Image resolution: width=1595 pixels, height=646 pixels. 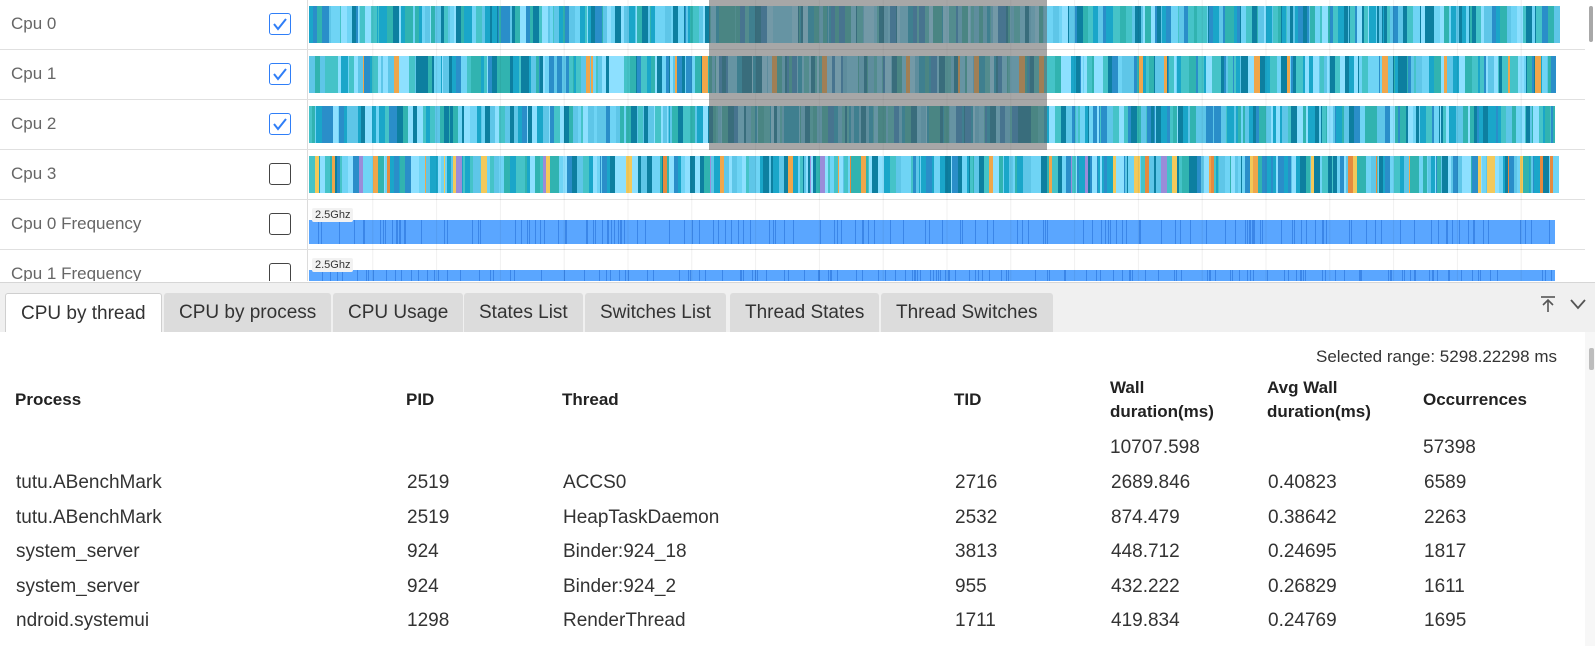 What do you see at coordinates (1591, 359) in the screenshot?
I see `table-scrollbar-thumb` at bounding box center [1591, 359].